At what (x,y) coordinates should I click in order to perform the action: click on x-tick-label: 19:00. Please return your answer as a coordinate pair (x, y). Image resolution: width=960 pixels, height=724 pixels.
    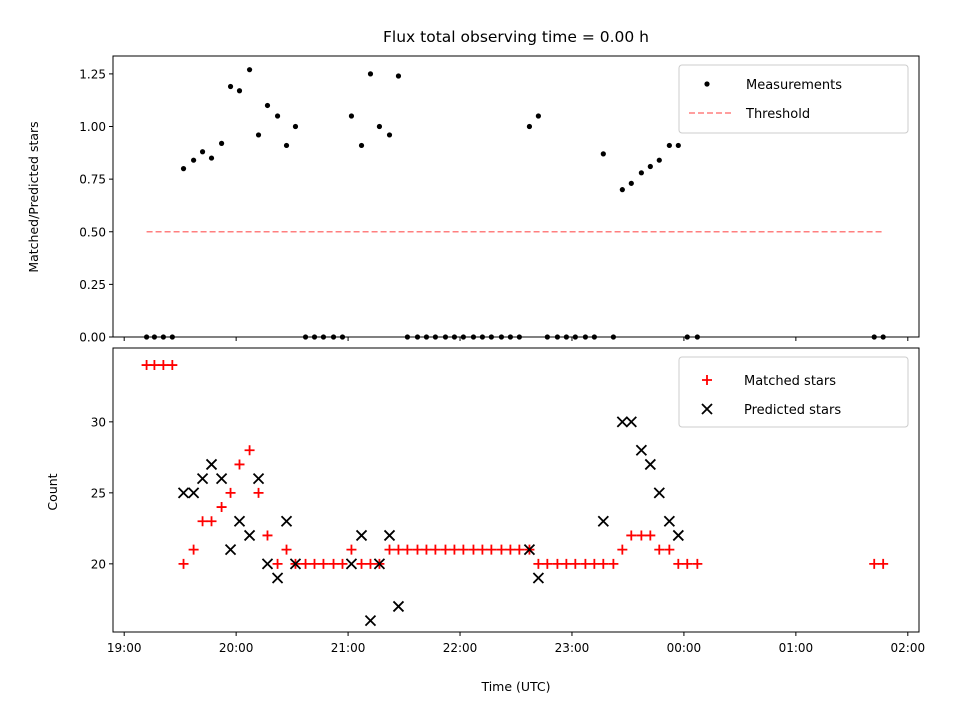
    Looking at the image, I should click on (124, 648).